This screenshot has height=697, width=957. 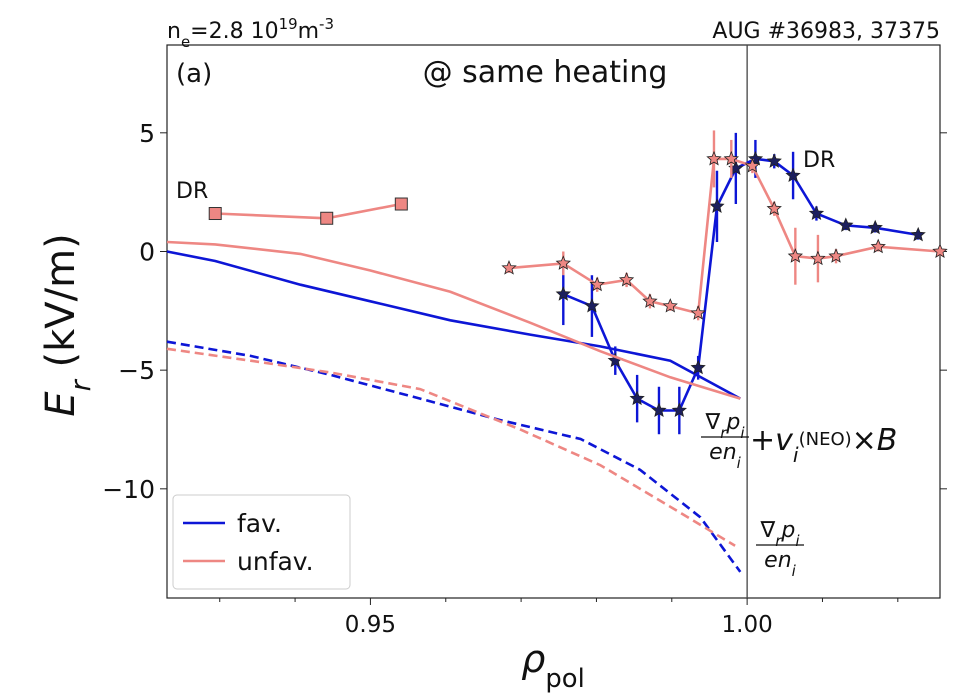 What do you see at coordinates (288, 24) in the screenshot?
I see `text-part: 19` at bounding box center [288, 24].